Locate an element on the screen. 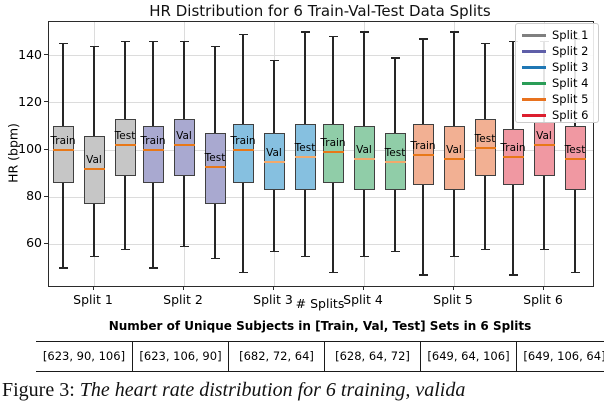 The width and height of the screenshot is (604, 406). legend-item: Split 5 is located at coordinates (557, 99).